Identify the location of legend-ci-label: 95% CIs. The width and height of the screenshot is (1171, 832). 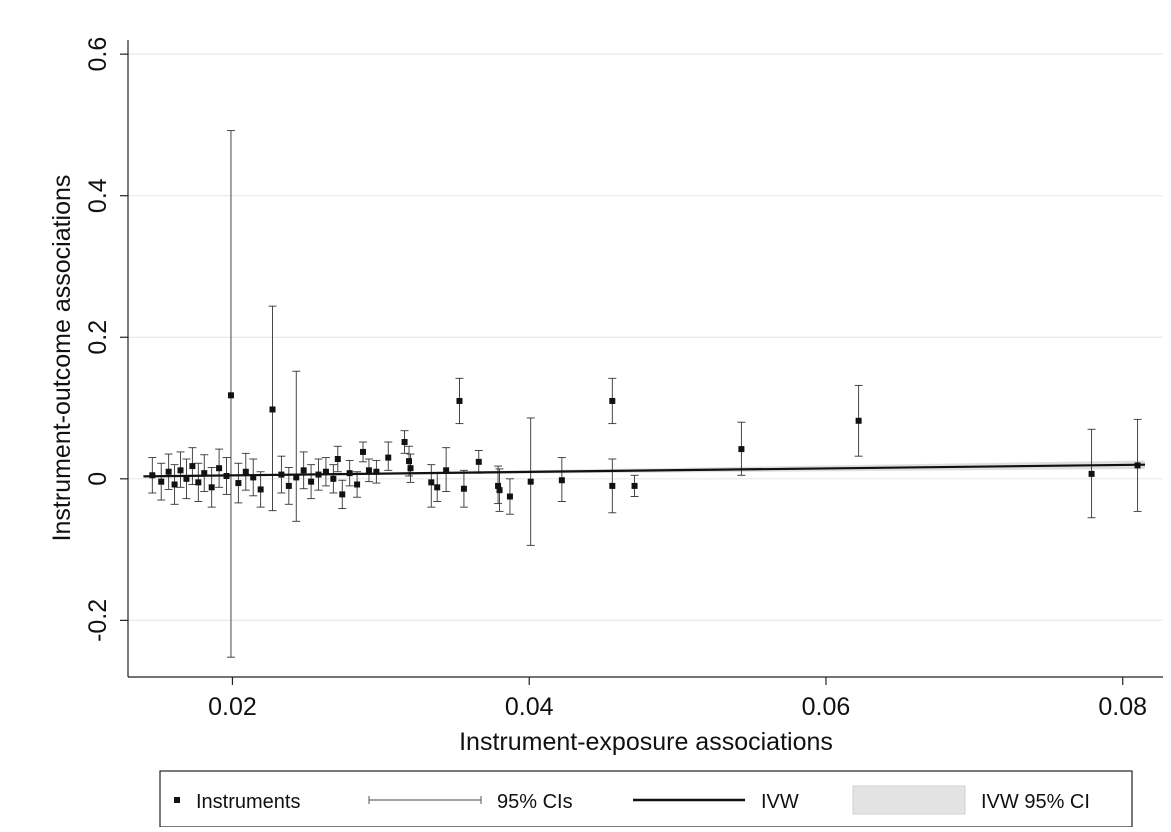
(535, 802).